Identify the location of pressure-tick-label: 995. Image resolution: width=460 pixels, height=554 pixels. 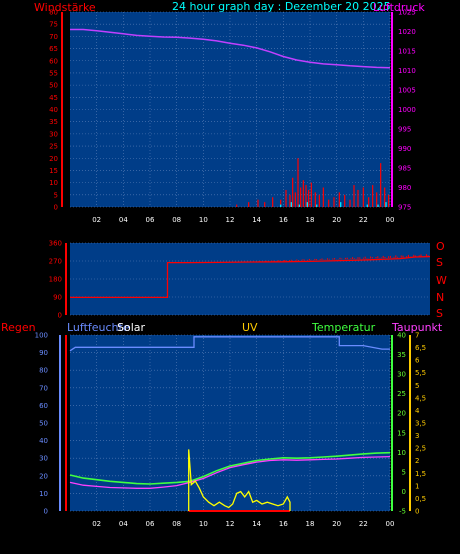
(404, 130).